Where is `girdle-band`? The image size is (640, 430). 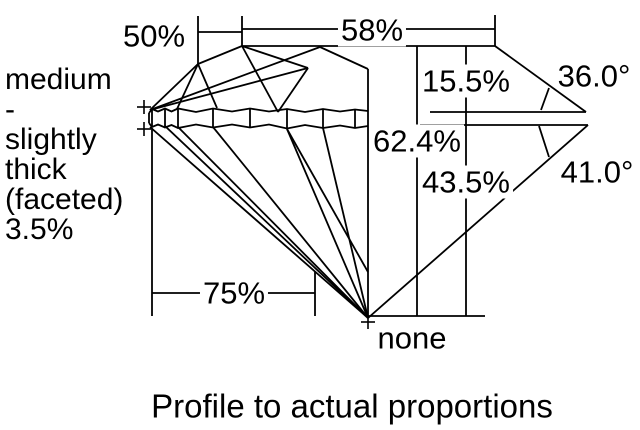 girdle-band is located at coordinates (258, 118).